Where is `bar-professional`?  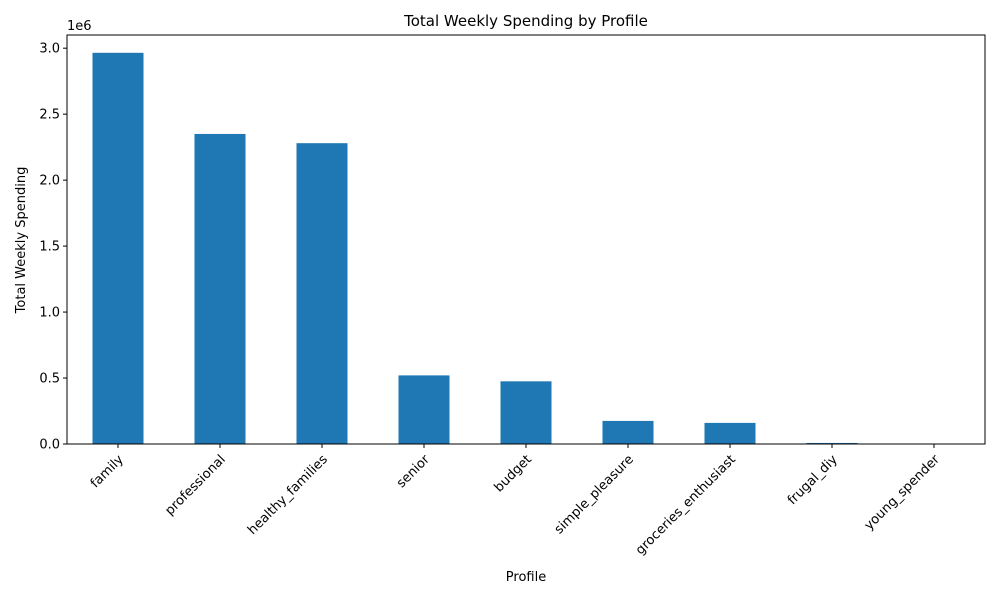 bar-professional is located at coordinates (220, 289).